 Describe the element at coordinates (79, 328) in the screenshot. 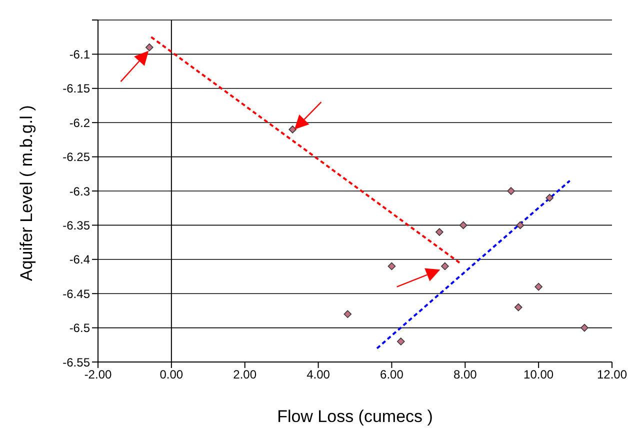

I see `y-tick-label: -6.5` at that location.